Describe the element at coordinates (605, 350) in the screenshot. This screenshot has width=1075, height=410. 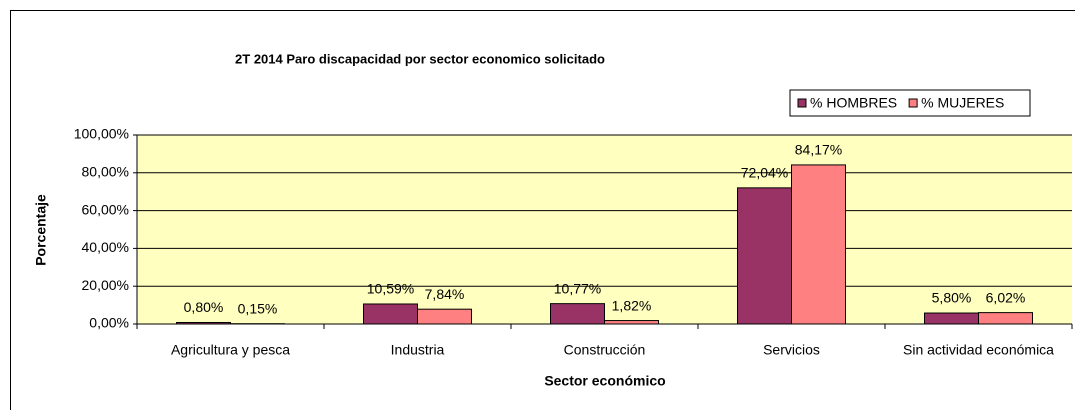
I see `x-tick-label: Construcción` at that location.